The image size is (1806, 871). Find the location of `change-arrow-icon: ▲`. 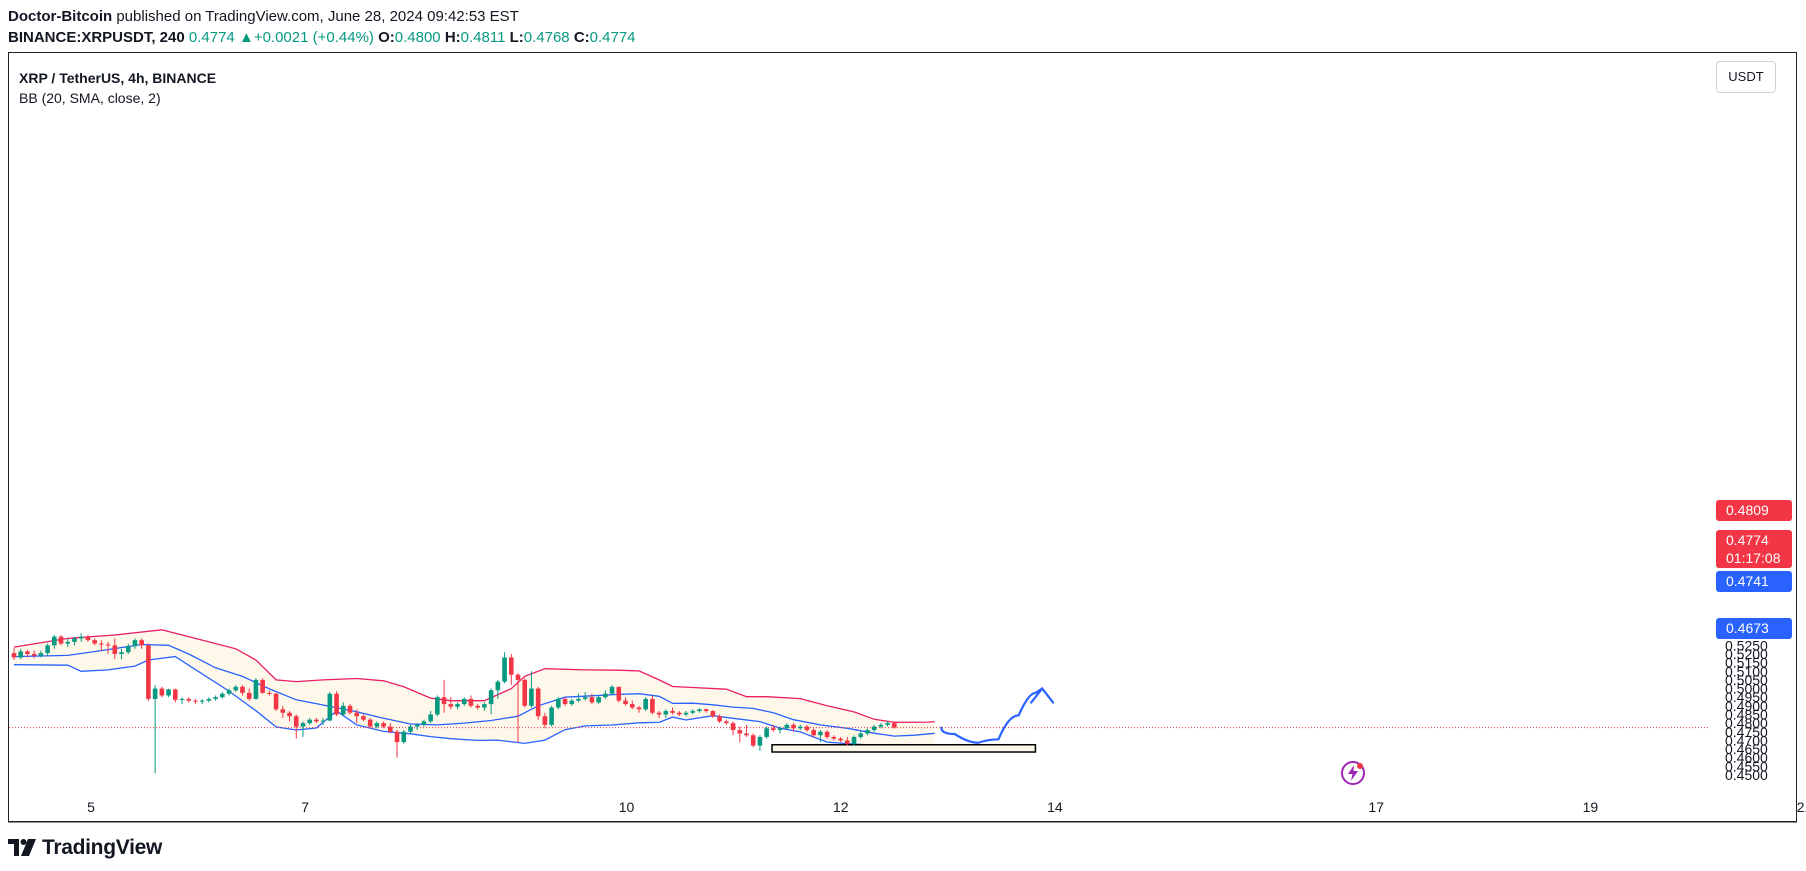

change-arrow-icon: ▲ is located at coordinates (246, 37).